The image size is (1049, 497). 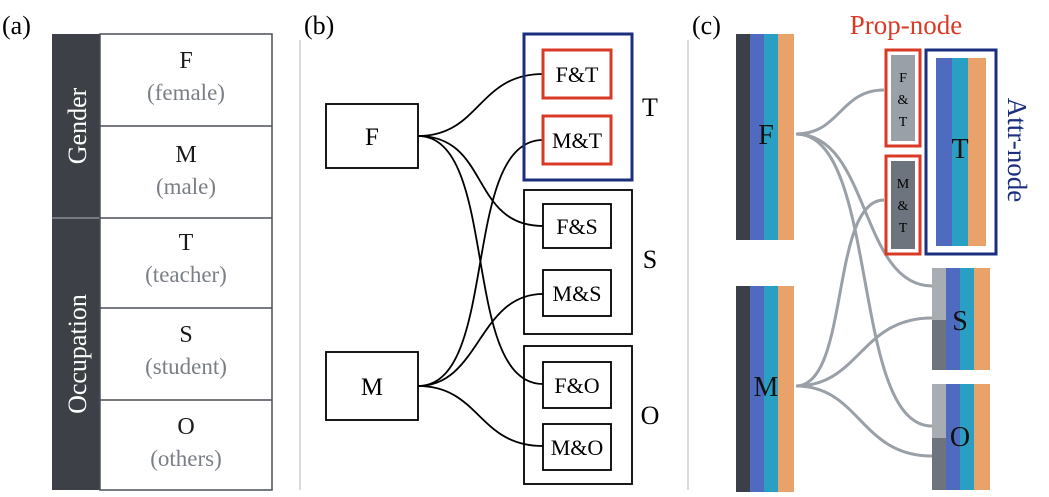 I want to click on attr-node-t: T, so click(x=961, y=152).